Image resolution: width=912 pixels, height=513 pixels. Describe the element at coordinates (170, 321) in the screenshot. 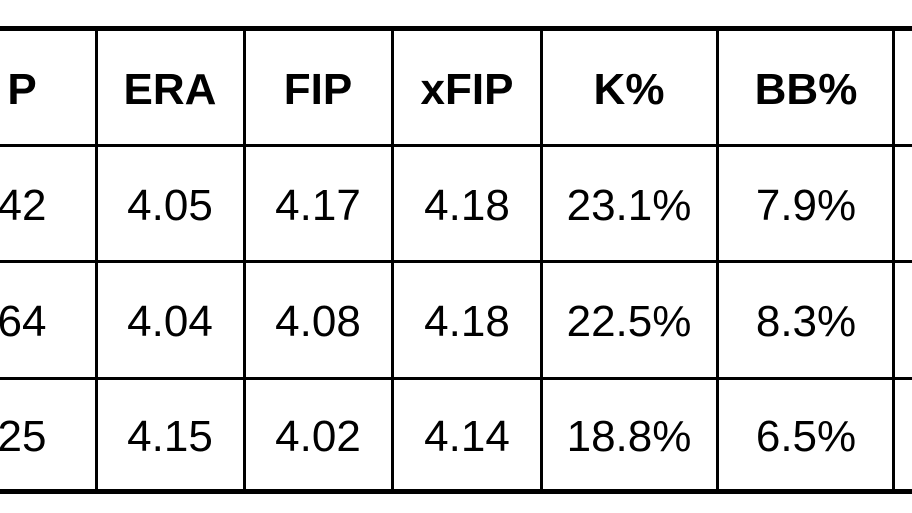

I see `data-cell: 4.04` at that location.